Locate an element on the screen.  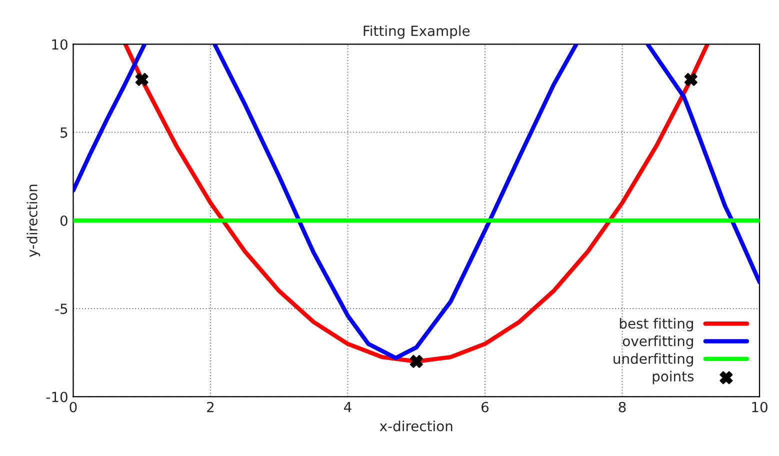
y-tick-label: 10 is located at coordinates (60, 44).